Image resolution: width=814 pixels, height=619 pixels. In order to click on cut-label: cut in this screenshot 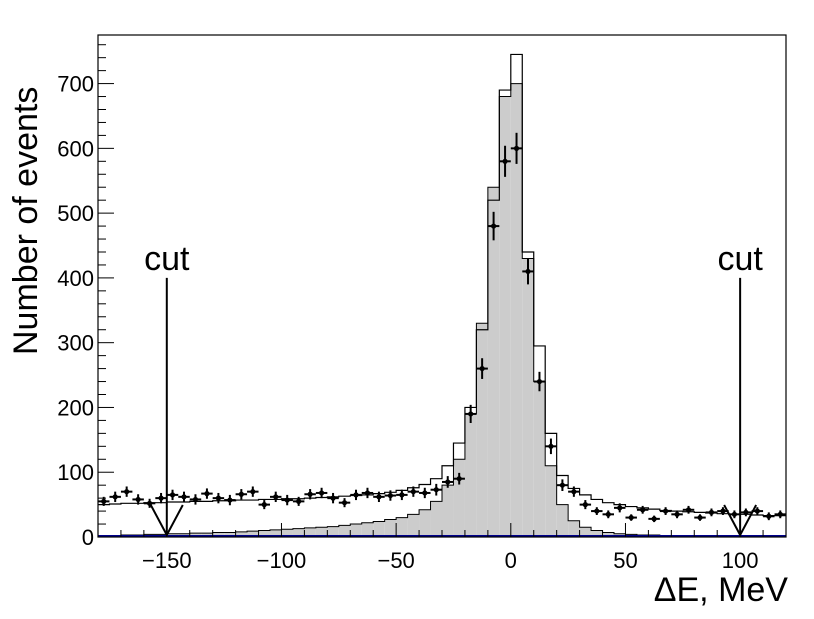, I will do `click(167, 259)`.